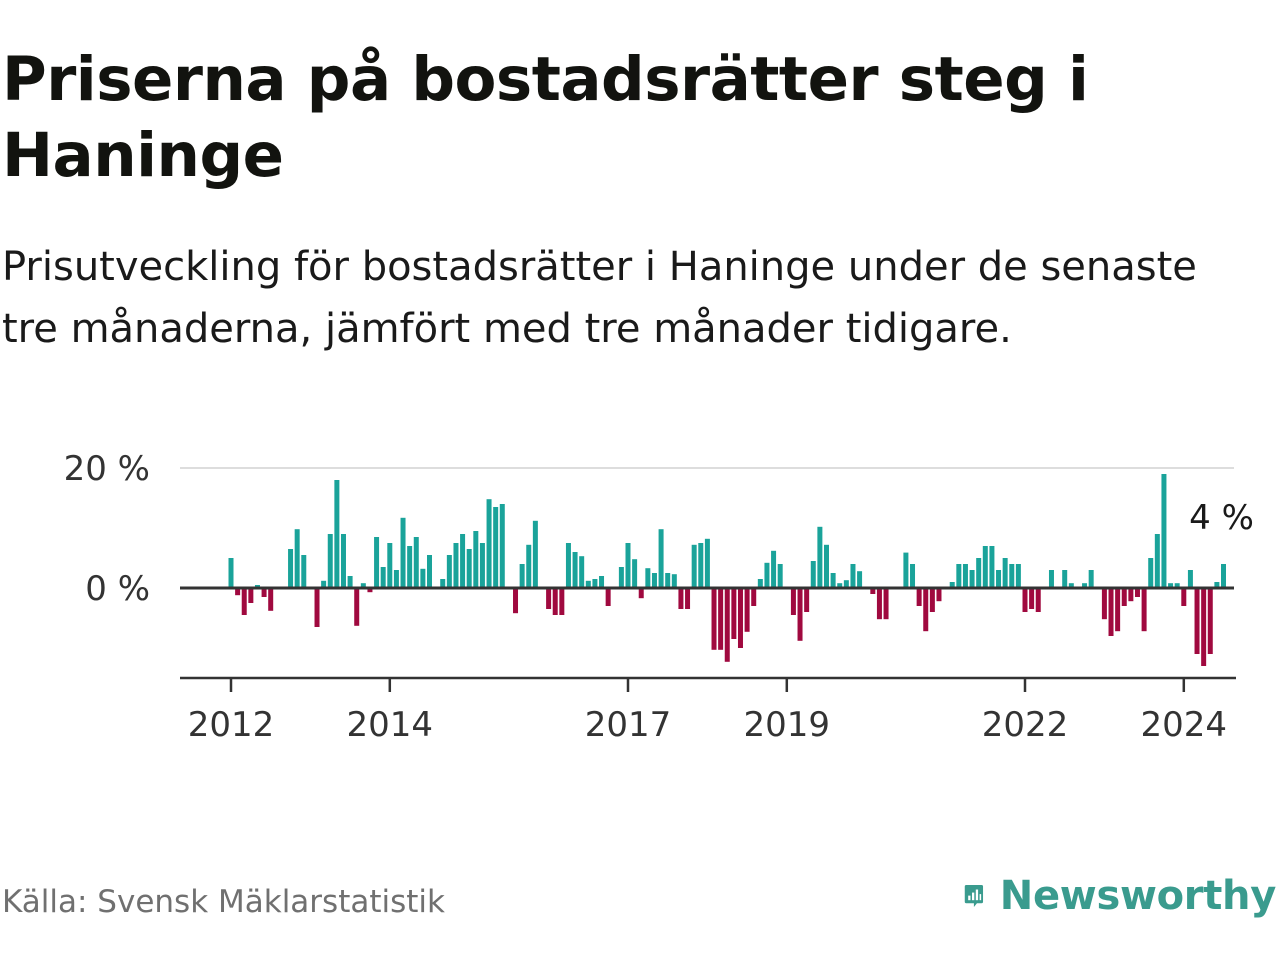  What do you see at coordinates (1184, 725) in the screenshot?
I see `x-tick-label: 2024` at bounding box center [1184, 725].